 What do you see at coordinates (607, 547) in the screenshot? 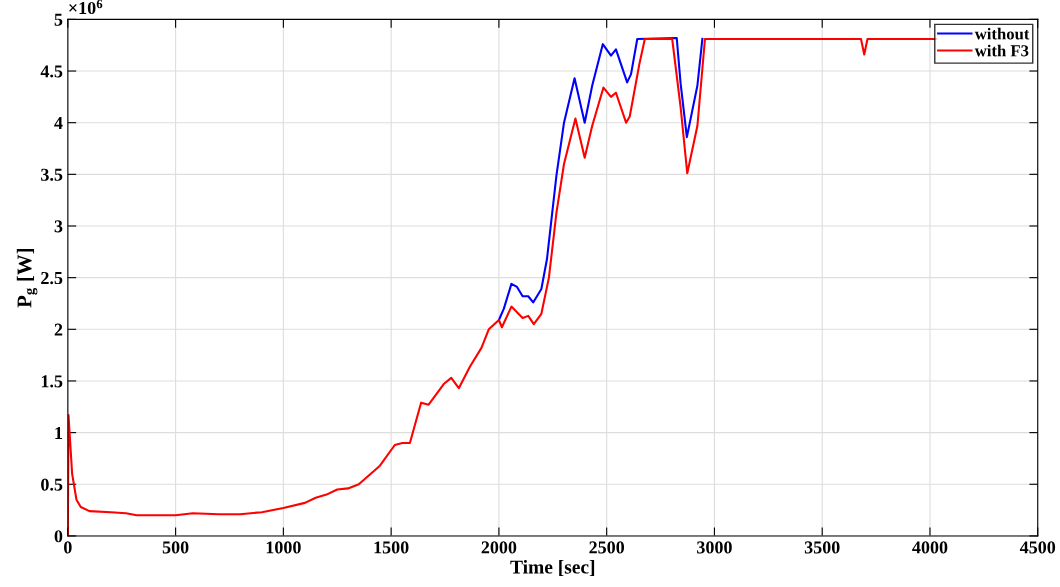
I see `x-tick-label: 2500` at bounding box center [607, 547].